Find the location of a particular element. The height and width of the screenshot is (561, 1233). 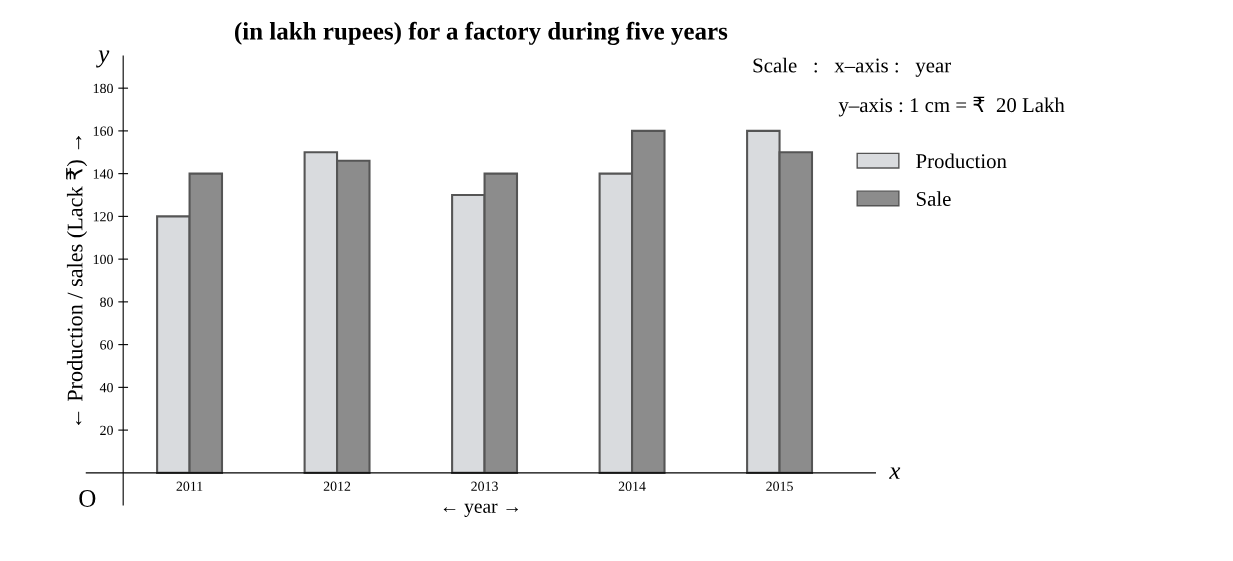

annotation: y is located at coordinates (103, 59).